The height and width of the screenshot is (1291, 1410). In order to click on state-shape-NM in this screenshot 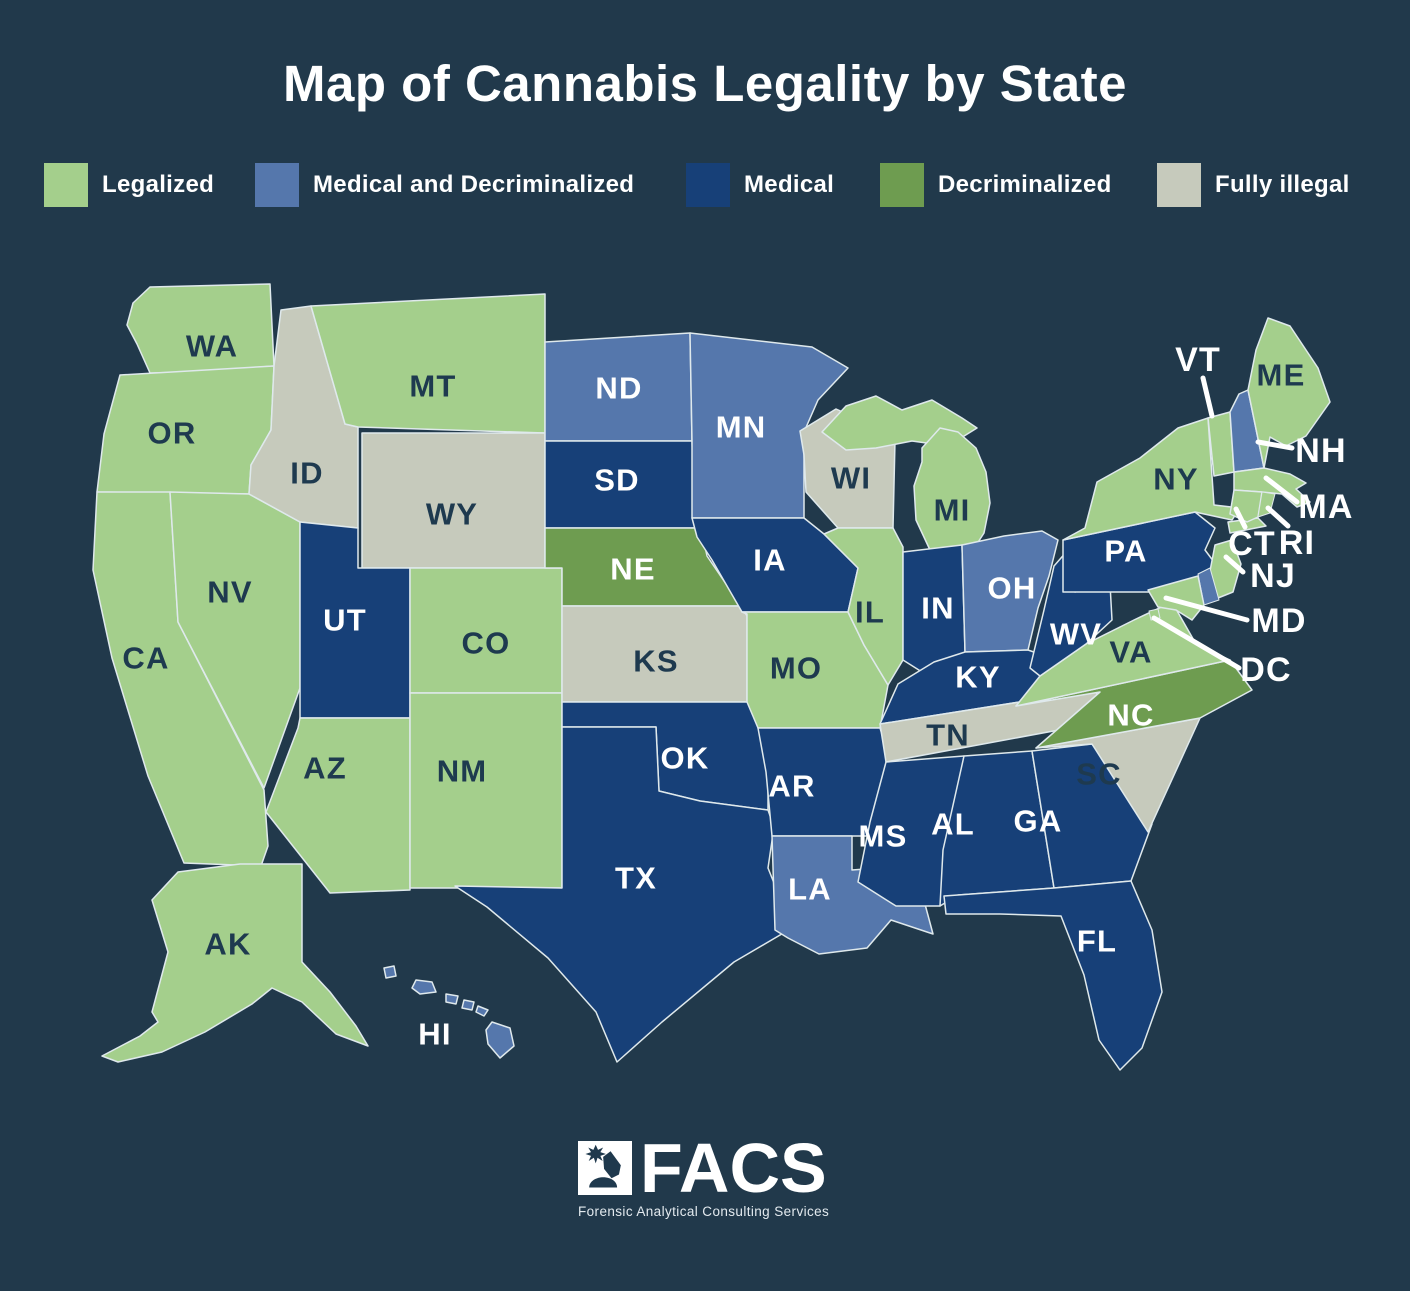, I will do `click(486, 790)`.